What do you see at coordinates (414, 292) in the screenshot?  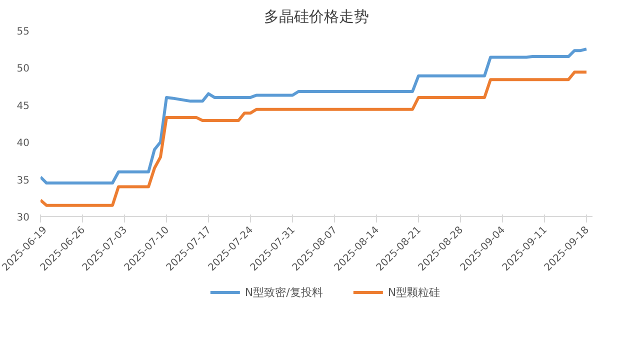 I see `legend-label: N型颗粒硅` at bounding box center [414, 292].